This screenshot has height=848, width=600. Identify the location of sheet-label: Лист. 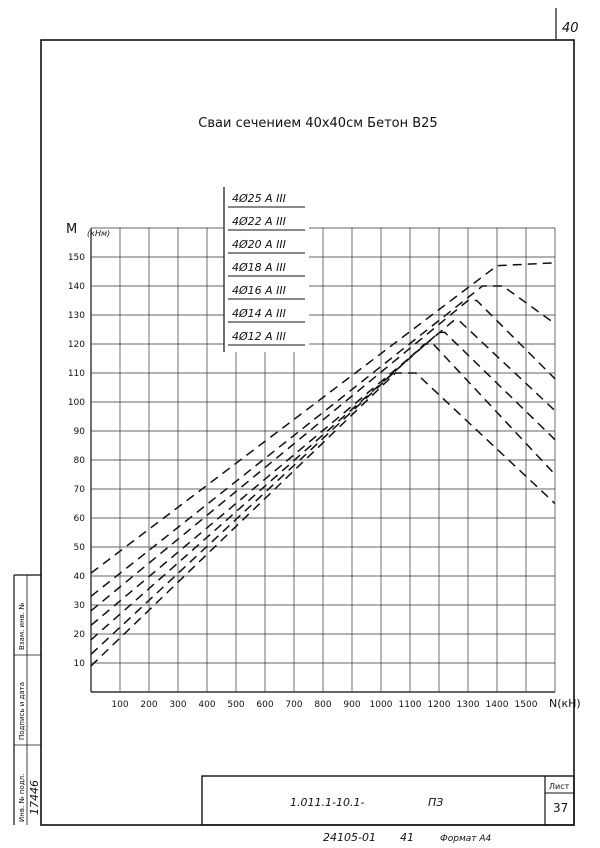
(559, 786).